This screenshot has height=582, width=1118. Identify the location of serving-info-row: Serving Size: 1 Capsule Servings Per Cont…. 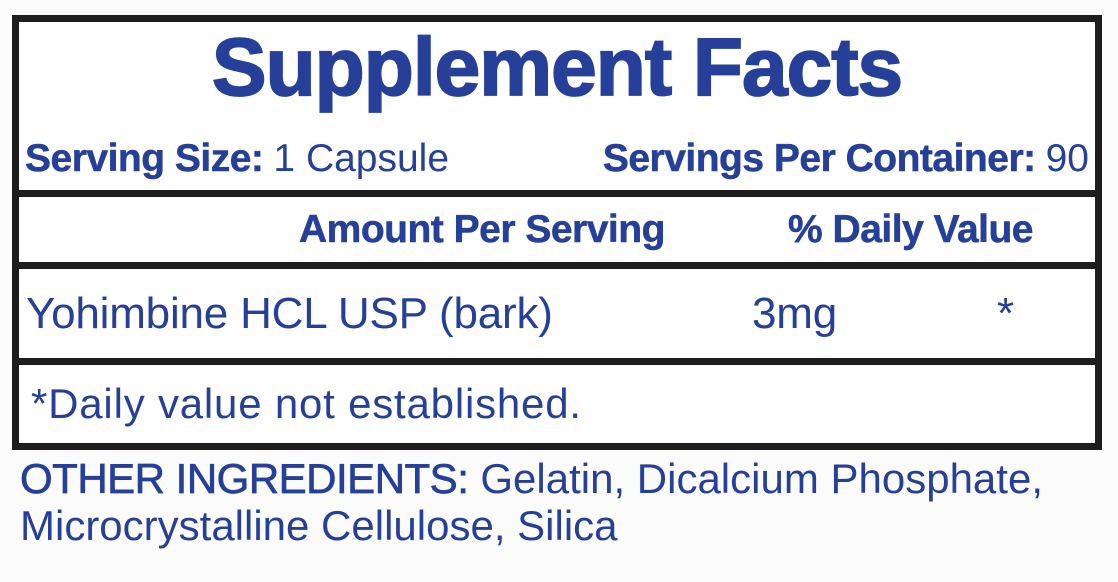
(557, 159).